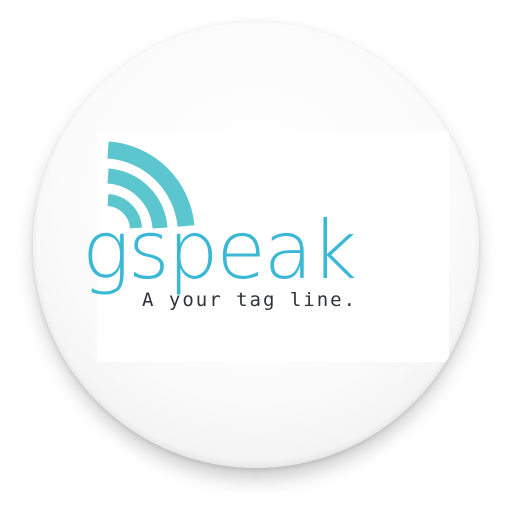  I want to click on brand-tagline: A your tag line., so click(250, 300).